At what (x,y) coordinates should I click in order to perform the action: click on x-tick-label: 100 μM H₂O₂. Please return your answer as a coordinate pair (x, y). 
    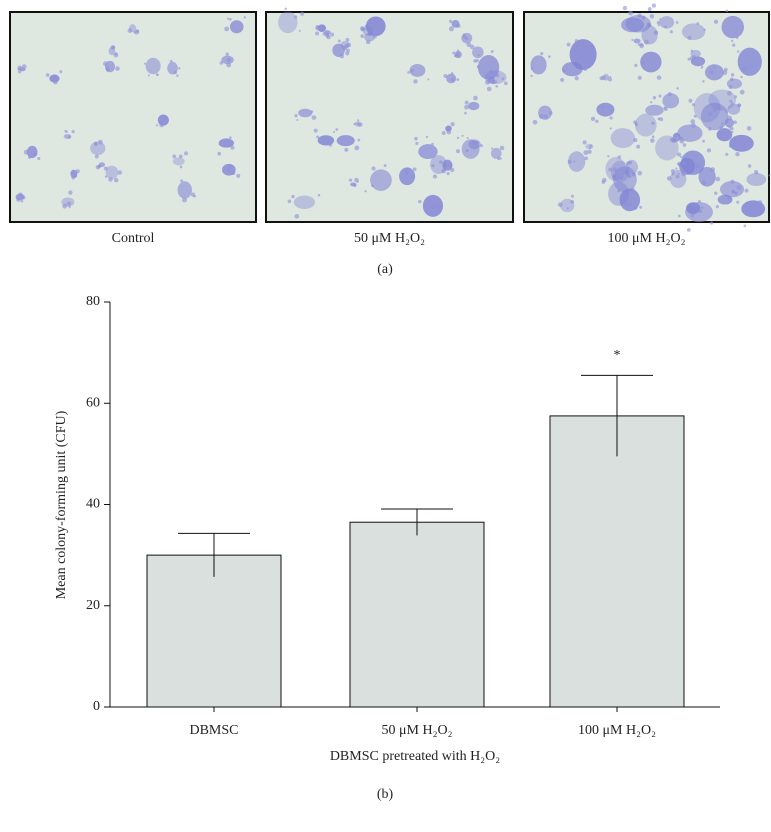
    Looking at the image, I should click on (617, 730).